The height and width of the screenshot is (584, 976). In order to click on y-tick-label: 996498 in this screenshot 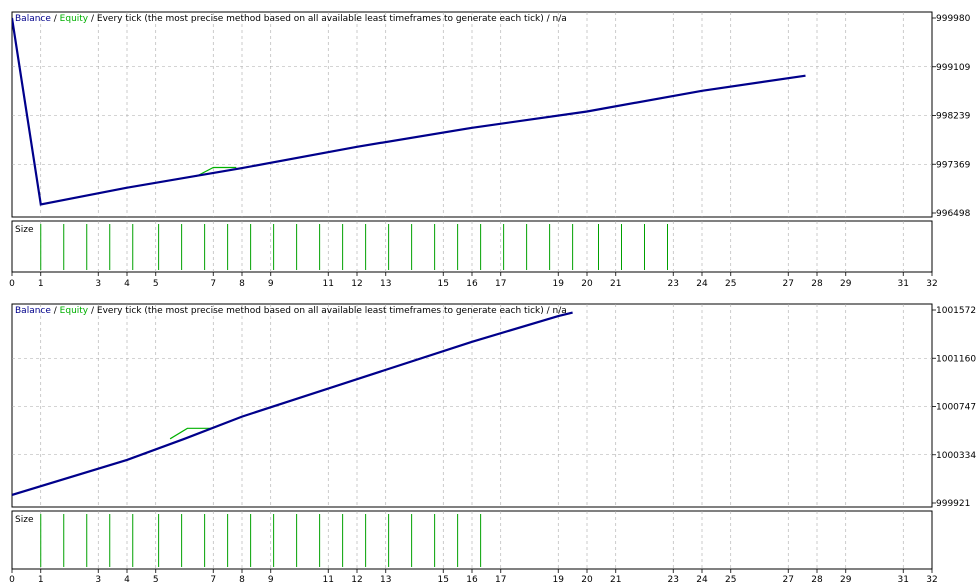, I will do `click(953, 214)`.